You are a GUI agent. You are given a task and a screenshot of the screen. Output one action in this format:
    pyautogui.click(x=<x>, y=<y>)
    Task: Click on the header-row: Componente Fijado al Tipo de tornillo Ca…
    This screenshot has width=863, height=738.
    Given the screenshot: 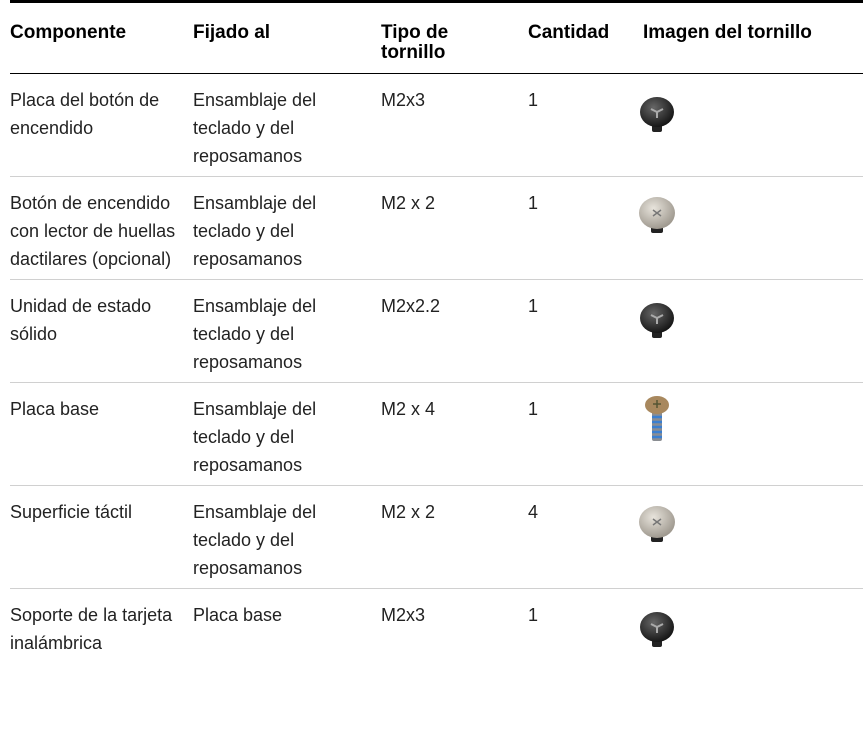 What is the action you would take?
    pyautogui.click(x=436, y=37)
    